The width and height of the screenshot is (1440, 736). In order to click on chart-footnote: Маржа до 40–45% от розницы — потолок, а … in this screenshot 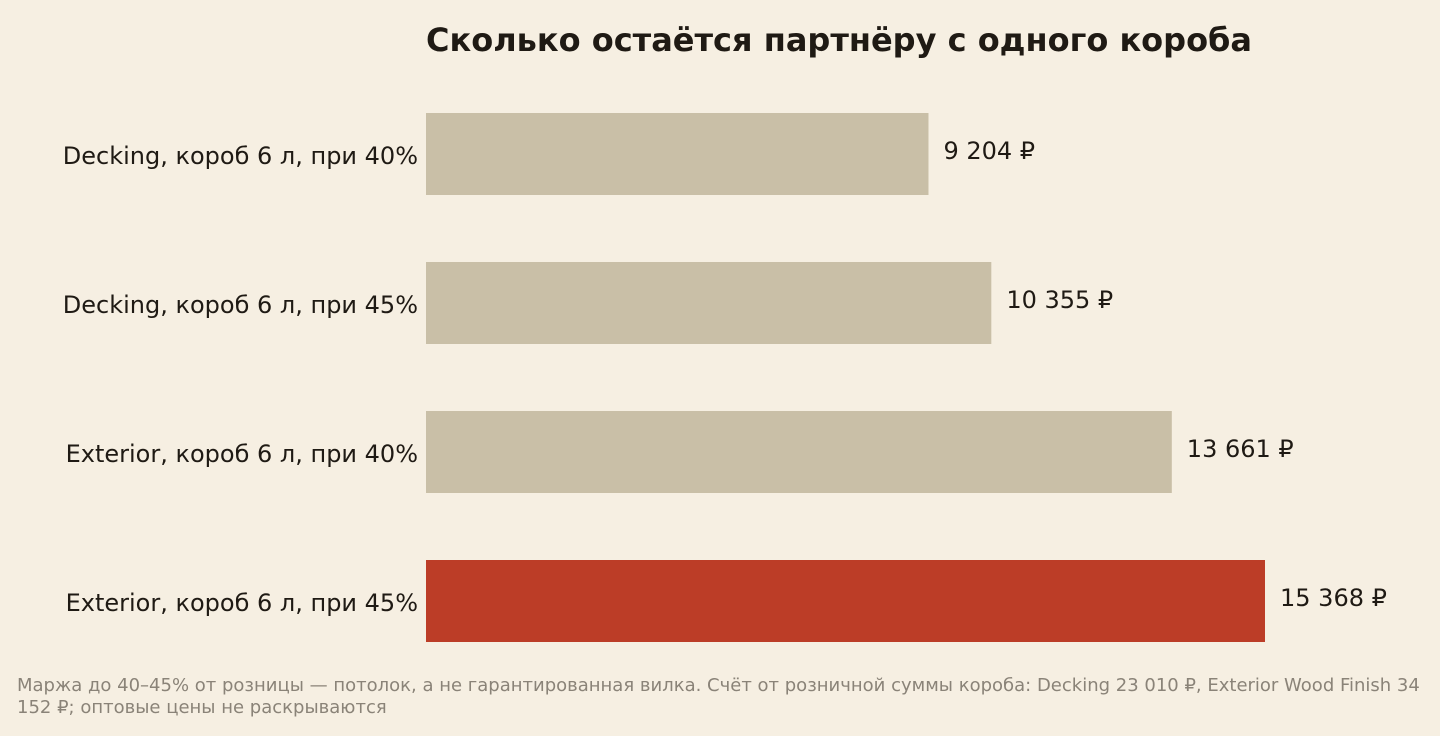, I will do `click(718, 696)`.